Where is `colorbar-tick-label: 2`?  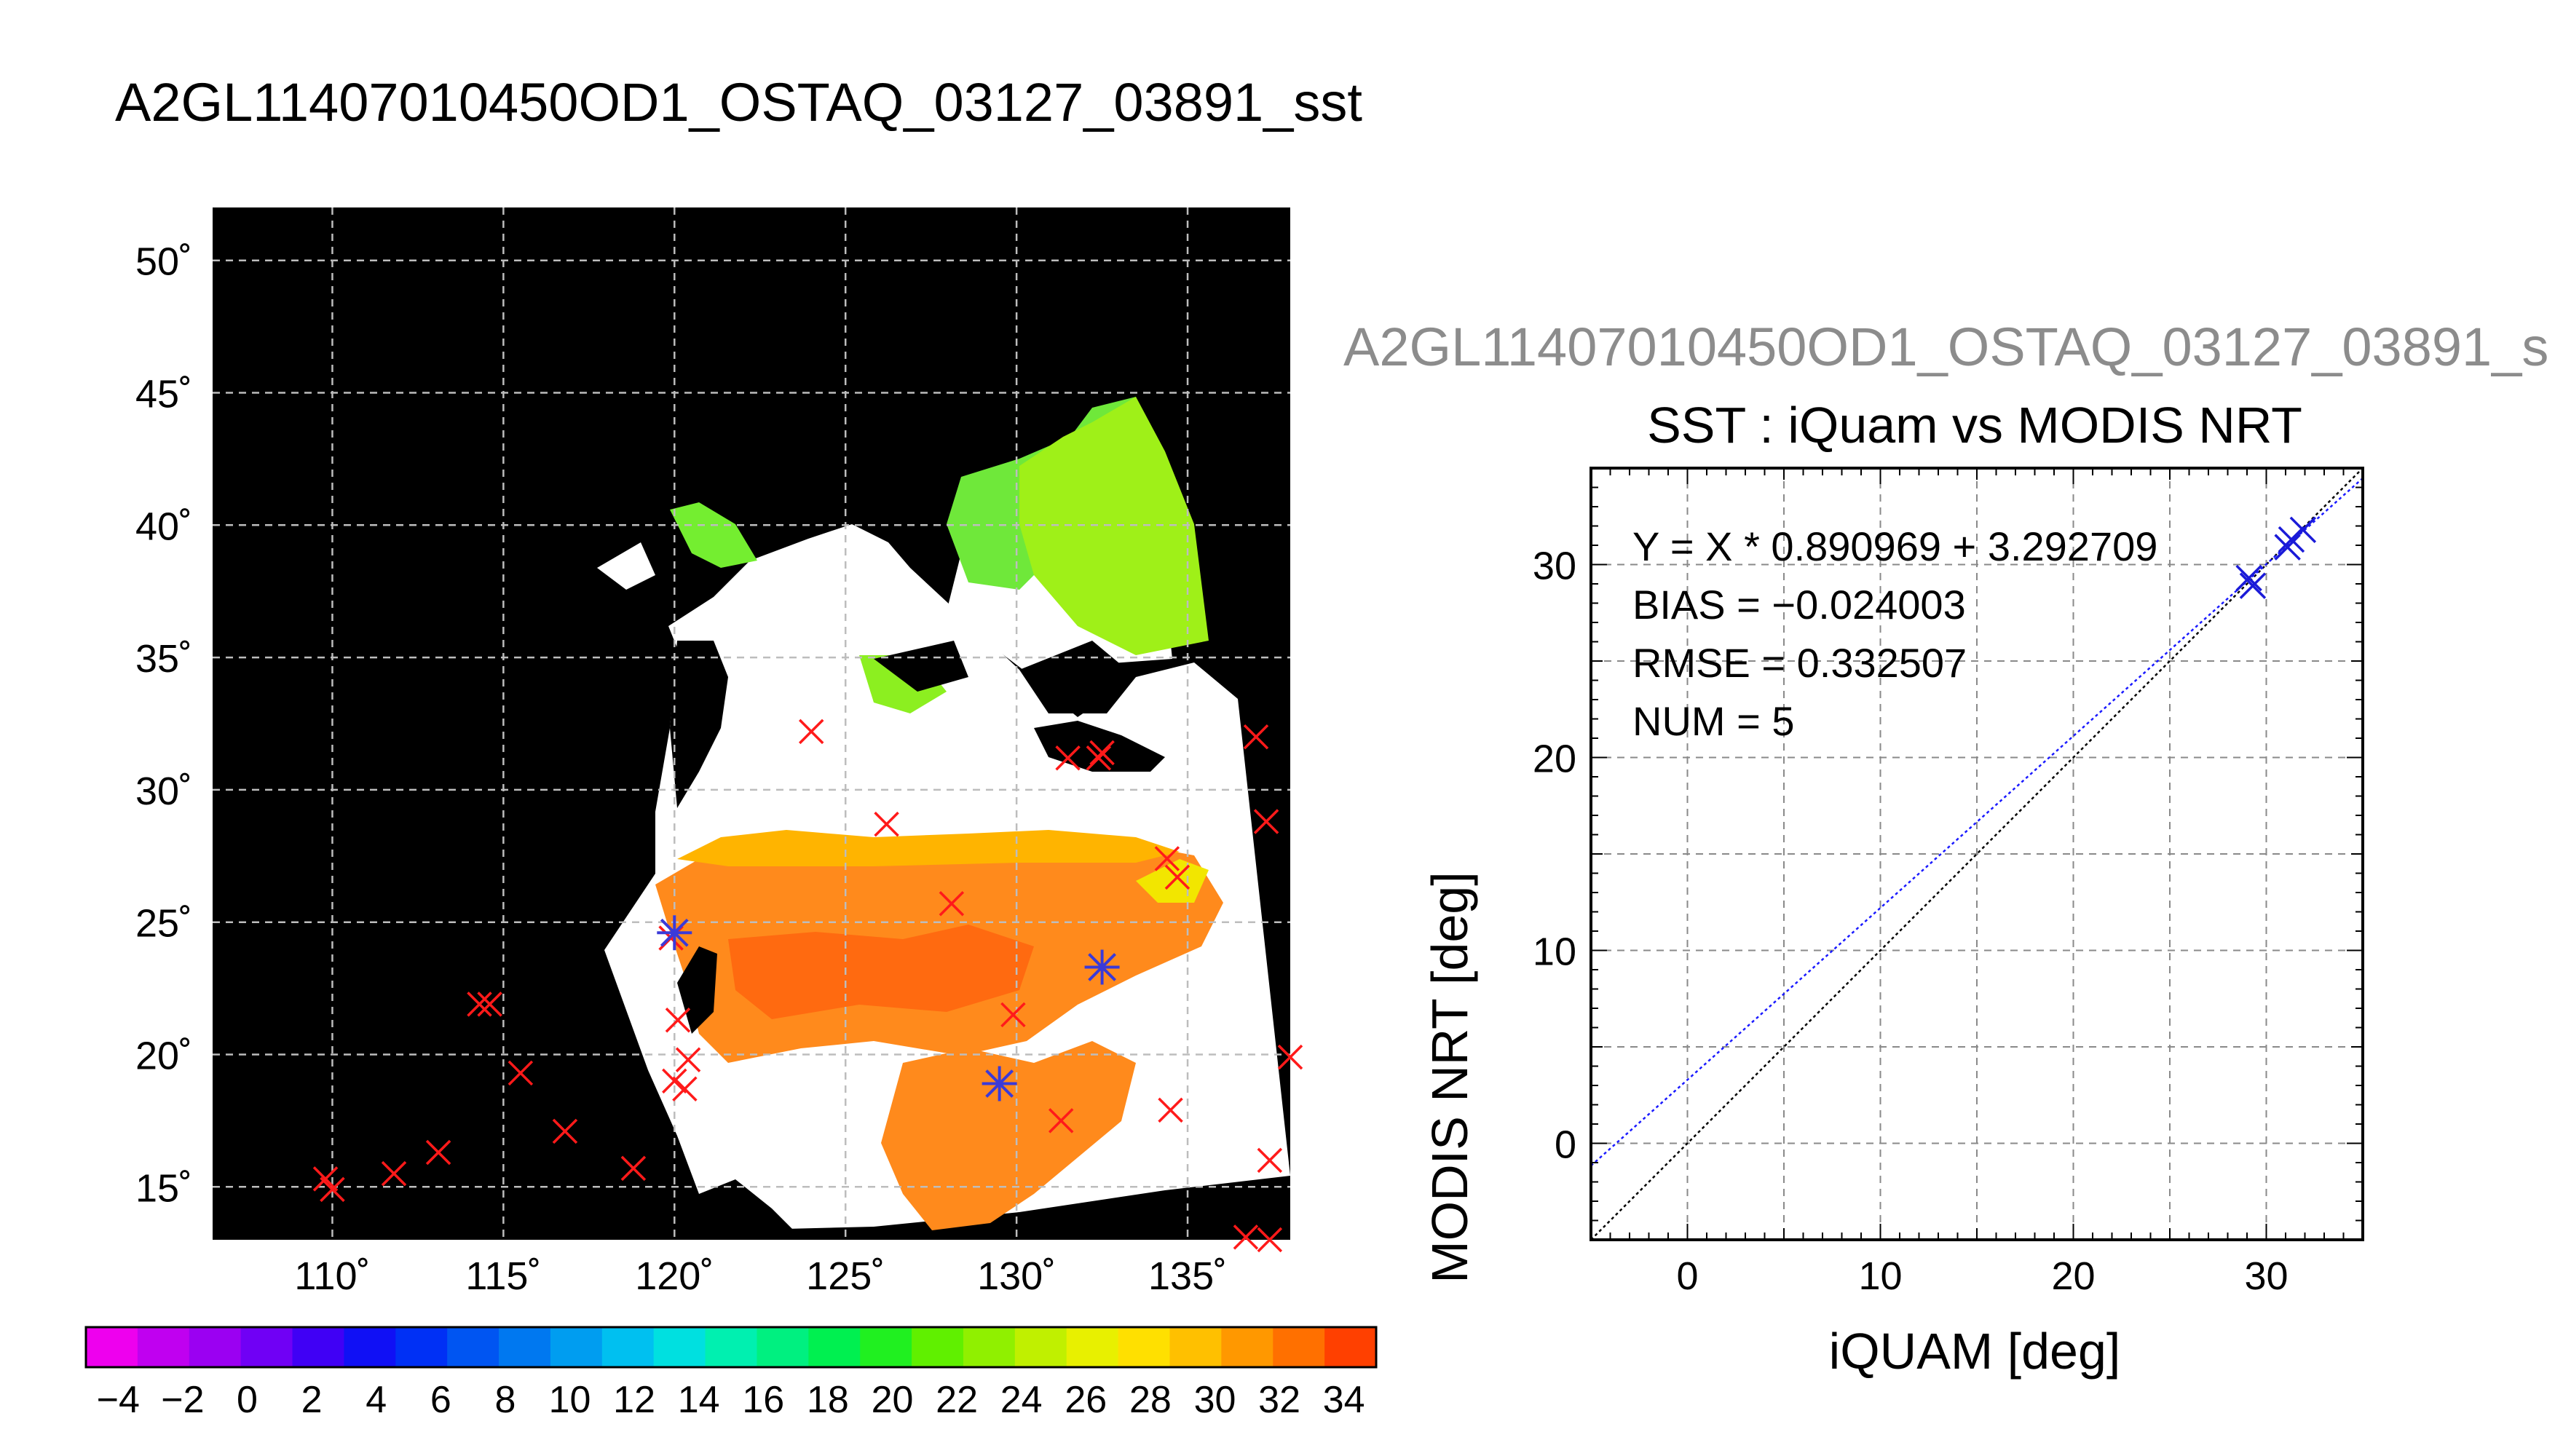 colorbar-tick-label: 2 is located at coordinates (312, 1400).